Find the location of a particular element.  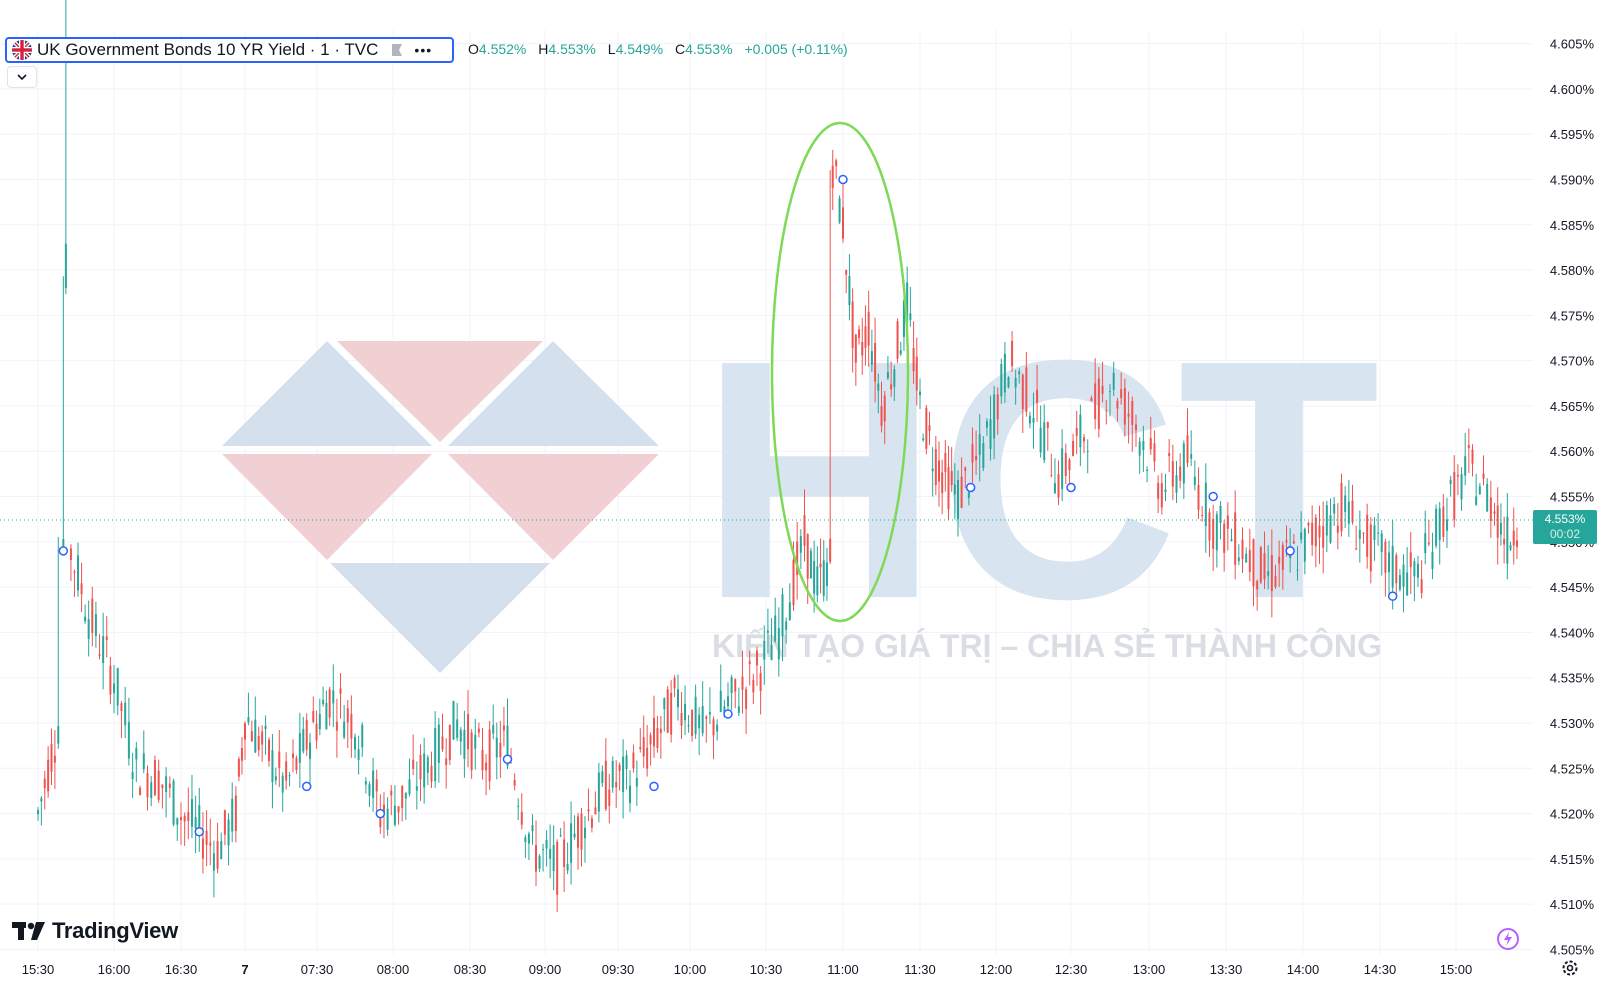

tradingview-logo: TradingView is located at coordinates (95, 931).